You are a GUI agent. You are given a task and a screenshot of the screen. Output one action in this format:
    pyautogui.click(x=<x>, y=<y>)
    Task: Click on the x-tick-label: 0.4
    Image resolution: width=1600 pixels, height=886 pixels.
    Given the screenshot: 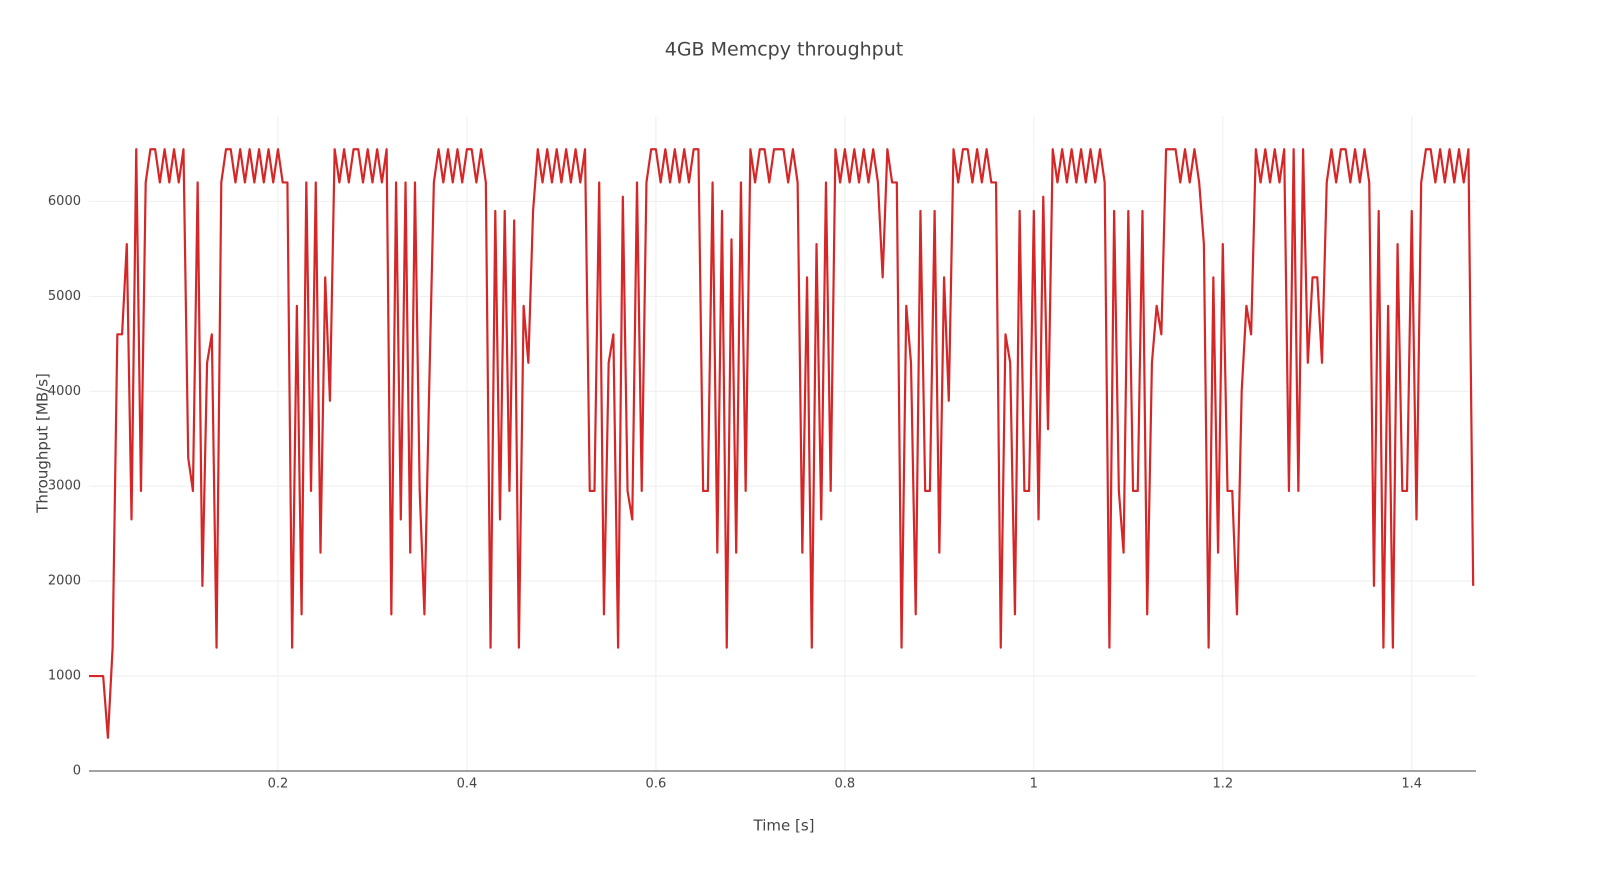 What is the action you would take?
    pyautogui.click(x=467, y=784)
    